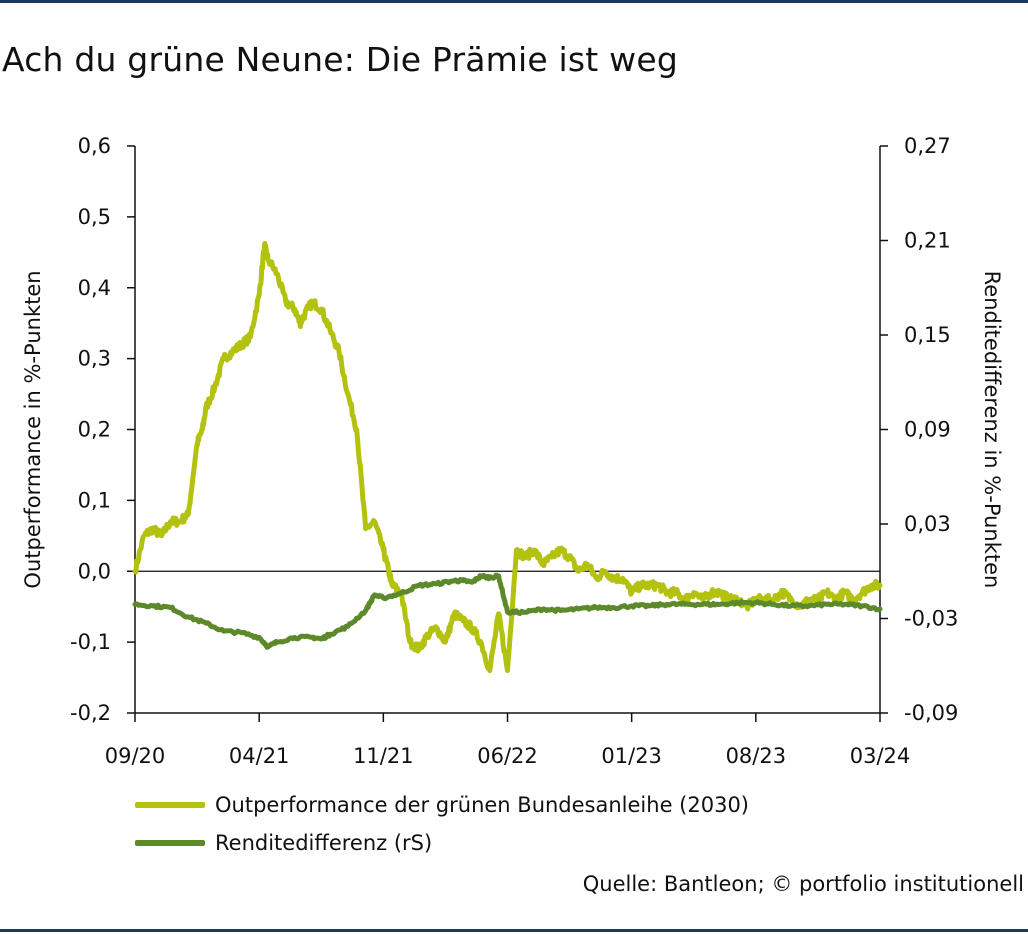  What do you see at coordinates (927, 430) in the screenshot?
I see `y-tick-label-right: 0,09` at bounding box center [927, 430].